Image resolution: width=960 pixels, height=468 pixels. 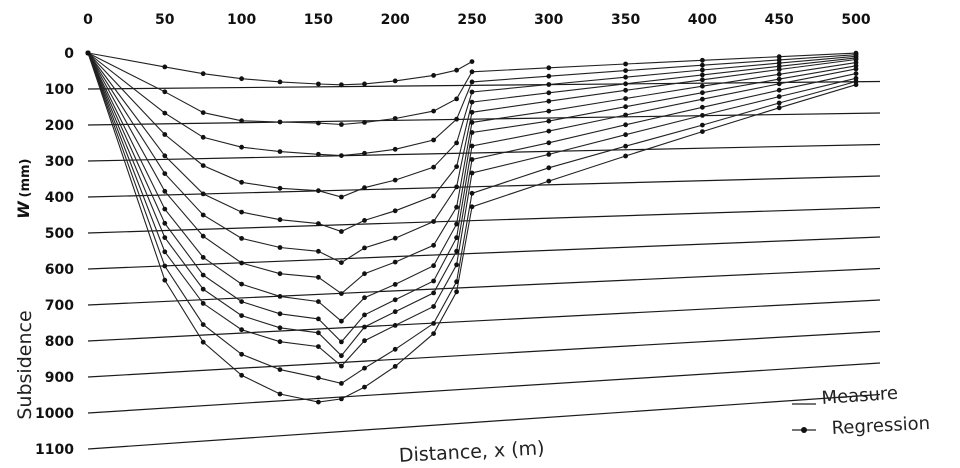 I want to click on x-tick-500: 500, so click(x=855, y=20).